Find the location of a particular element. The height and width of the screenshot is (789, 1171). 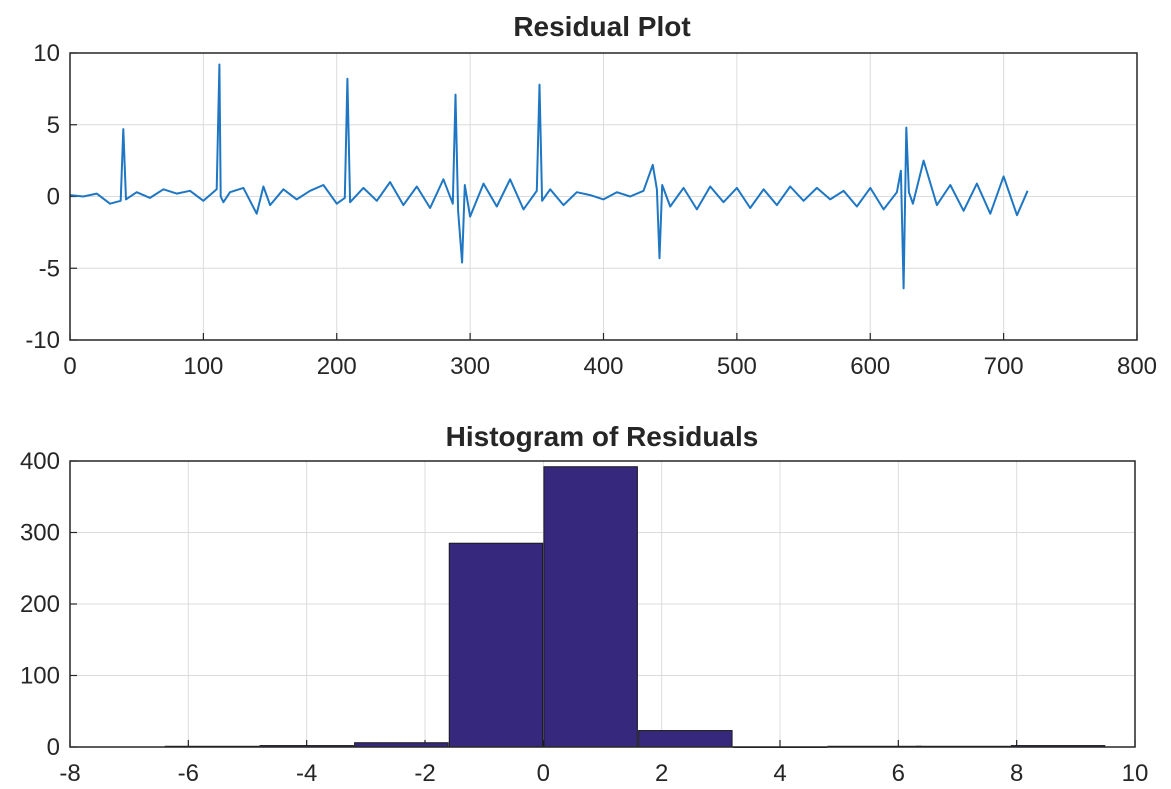

residual-plot-x-tick-label: 0 is located at coordinates (69, 366).